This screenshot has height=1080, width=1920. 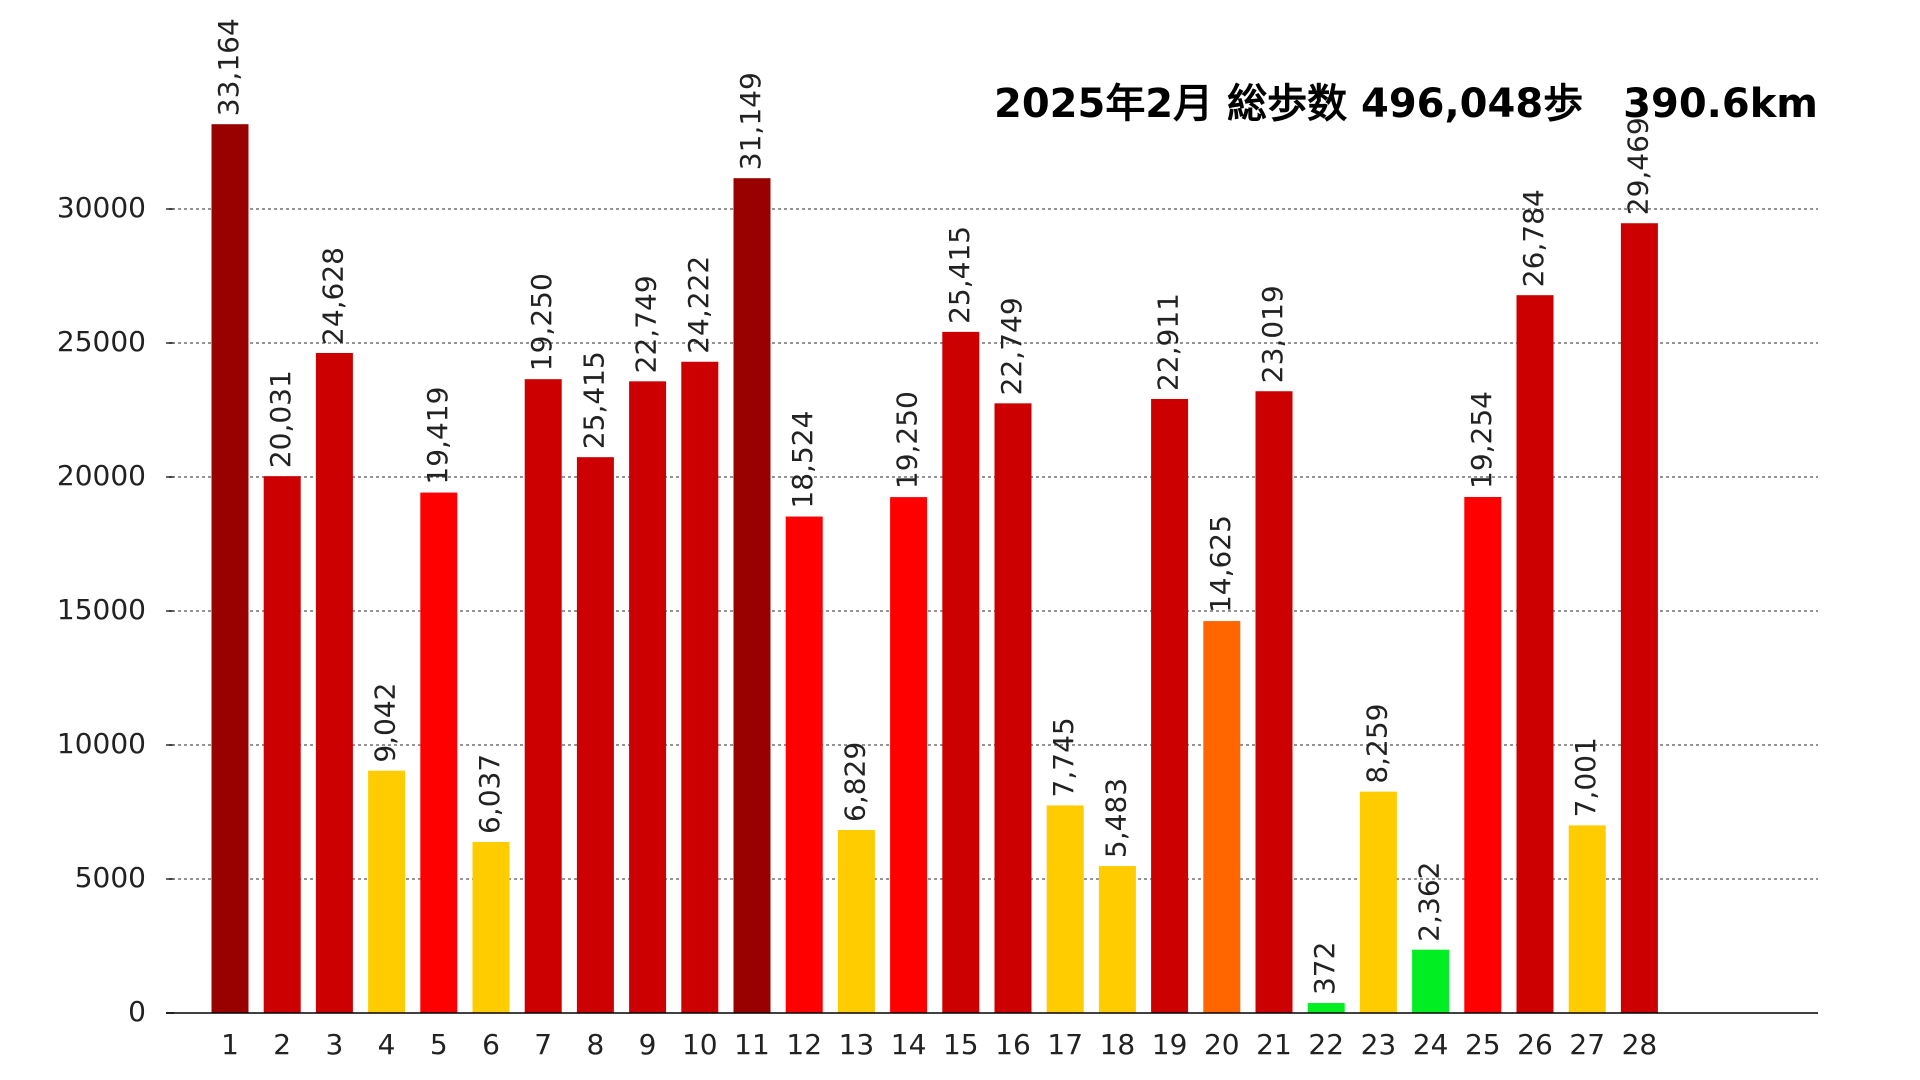 I want to click on y-tick-label: 30000, so click(x=101, y=207).